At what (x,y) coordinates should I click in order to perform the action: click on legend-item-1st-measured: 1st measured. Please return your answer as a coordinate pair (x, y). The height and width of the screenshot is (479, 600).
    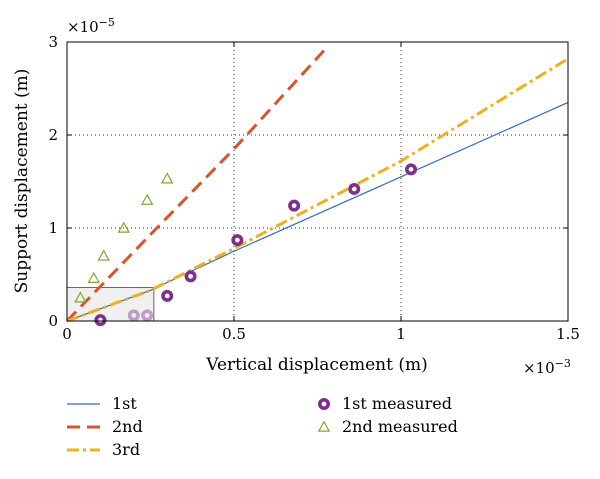
    Looking at the image, I should click on (384, 403).